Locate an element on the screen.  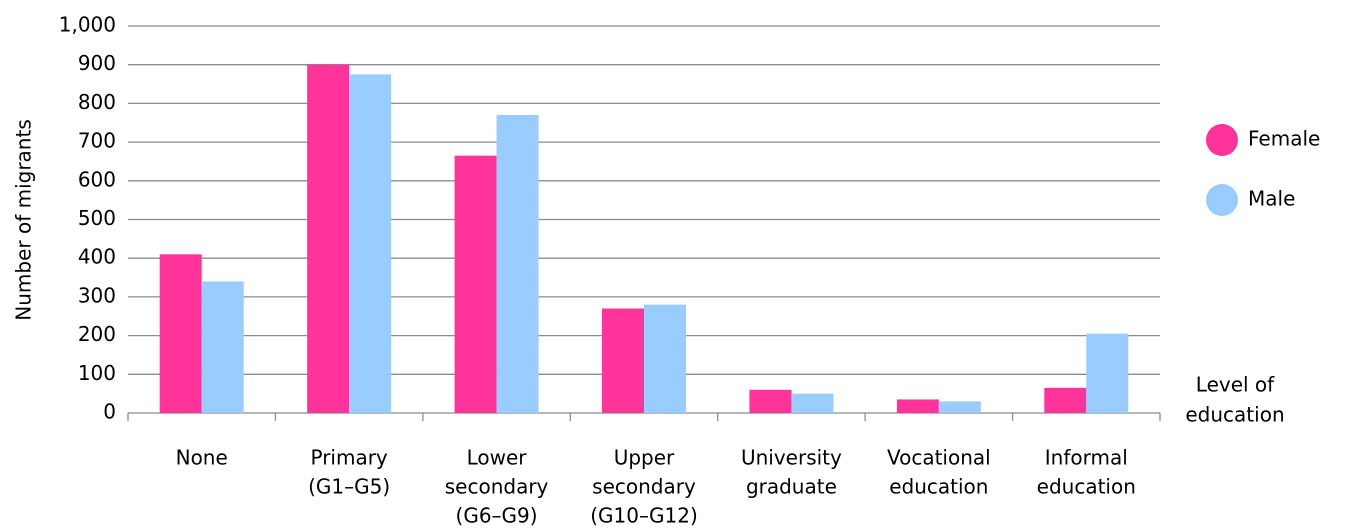
y-tick-label: 200 is located at coordinates (97, 334).